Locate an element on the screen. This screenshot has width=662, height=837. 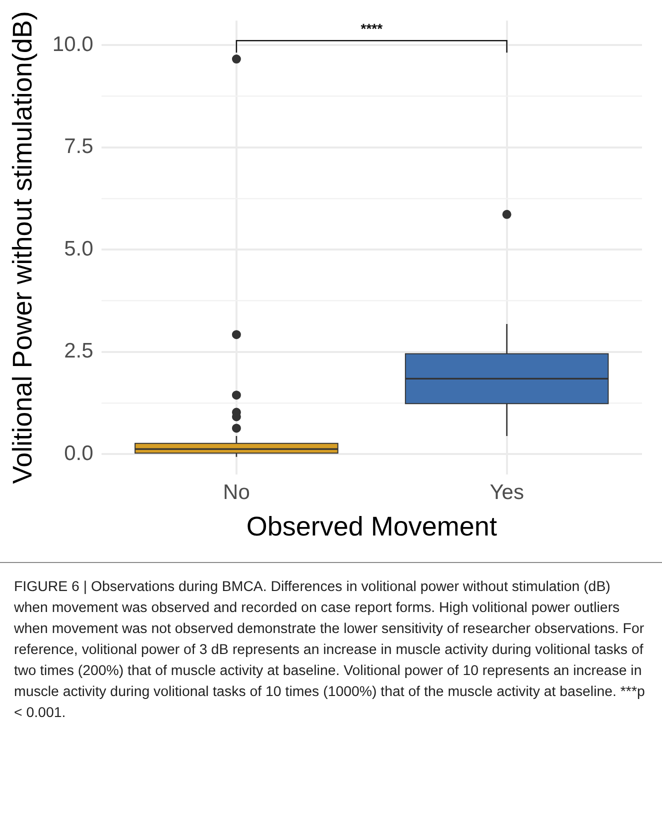
y-tick-label: 7.5 is located at coordinates (79, 146).